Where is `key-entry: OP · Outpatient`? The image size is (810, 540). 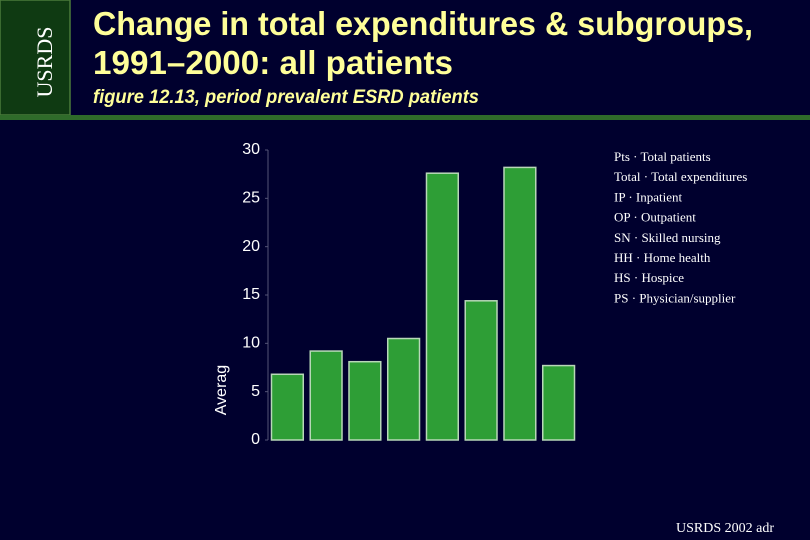 key-entry: OP · Outpatient is located at coordinates (655, 217).